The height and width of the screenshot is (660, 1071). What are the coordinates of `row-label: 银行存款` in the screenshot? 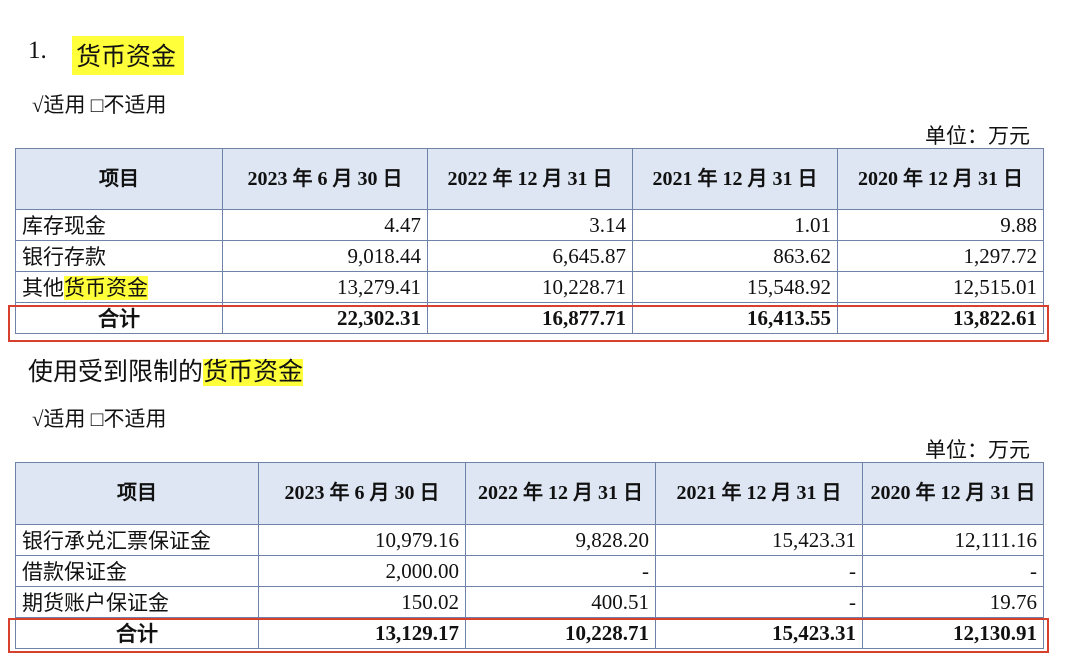 It's located at (119, 256).